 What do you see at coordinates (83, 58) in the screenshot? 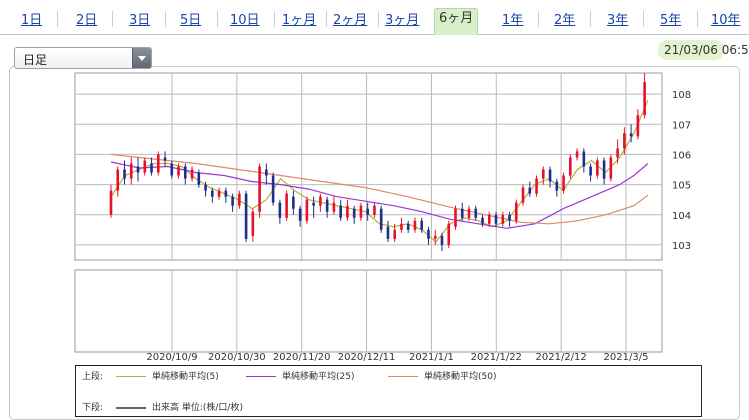
I see `period-select: 日足` at bounding box center [83, 58].